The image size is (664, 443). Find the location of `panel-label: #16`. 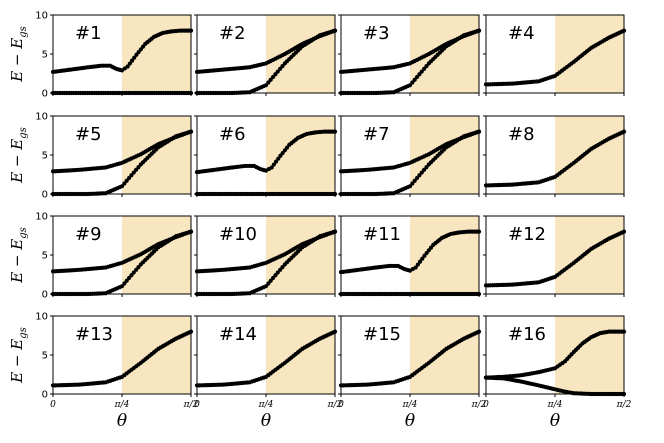

panel-label: #16 is located at coordinates (527, 334).